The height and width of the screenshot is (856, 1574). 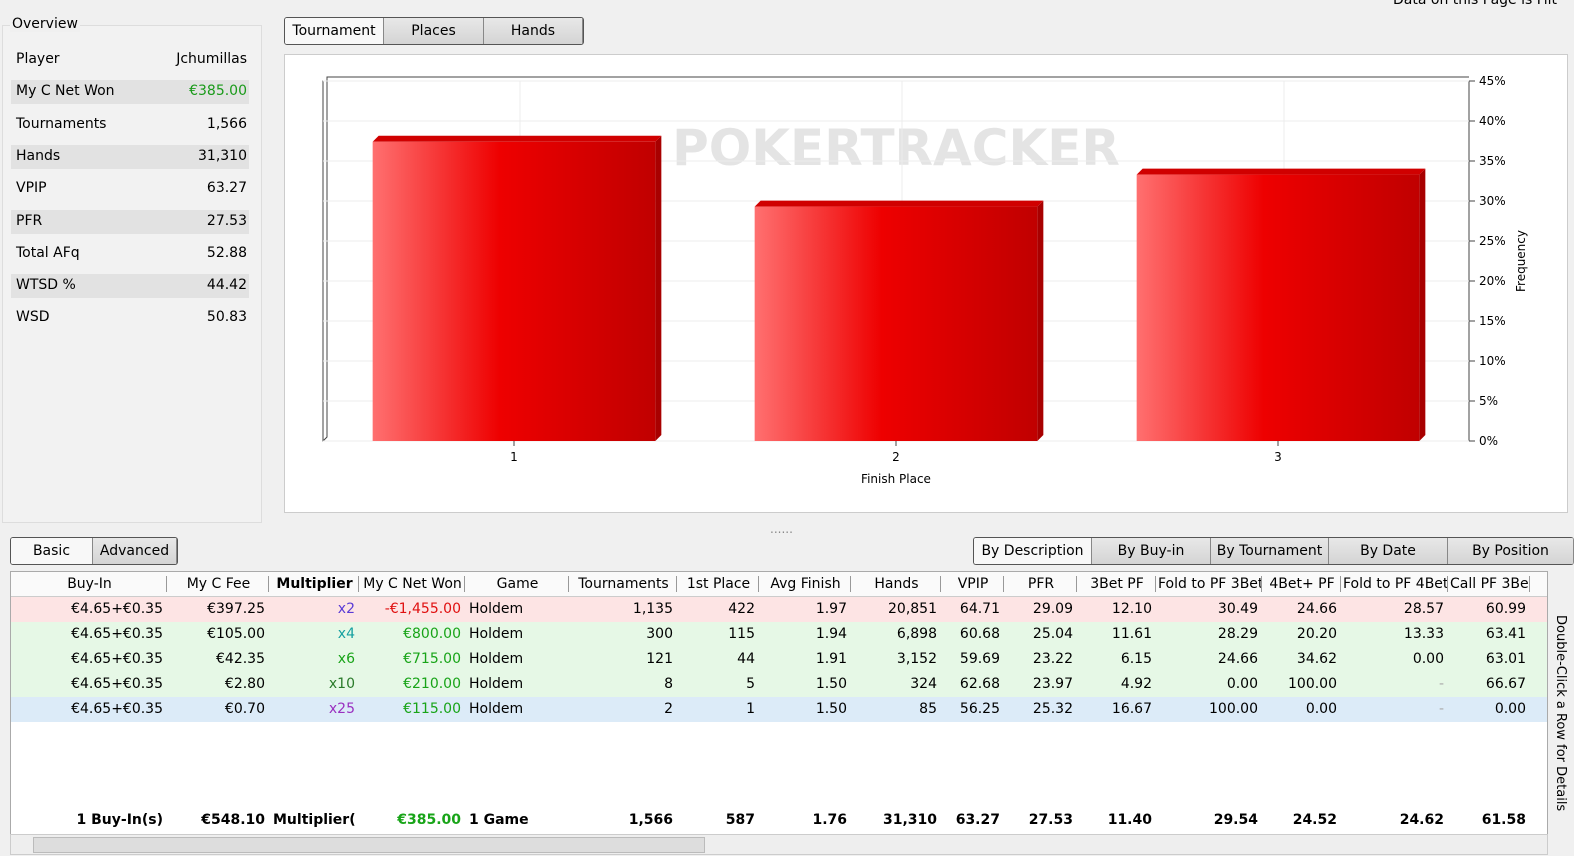 What do you see at coordinates (52, 551) in the screenshot?
I see `tab: Basic` at bounding box center [52, 551].